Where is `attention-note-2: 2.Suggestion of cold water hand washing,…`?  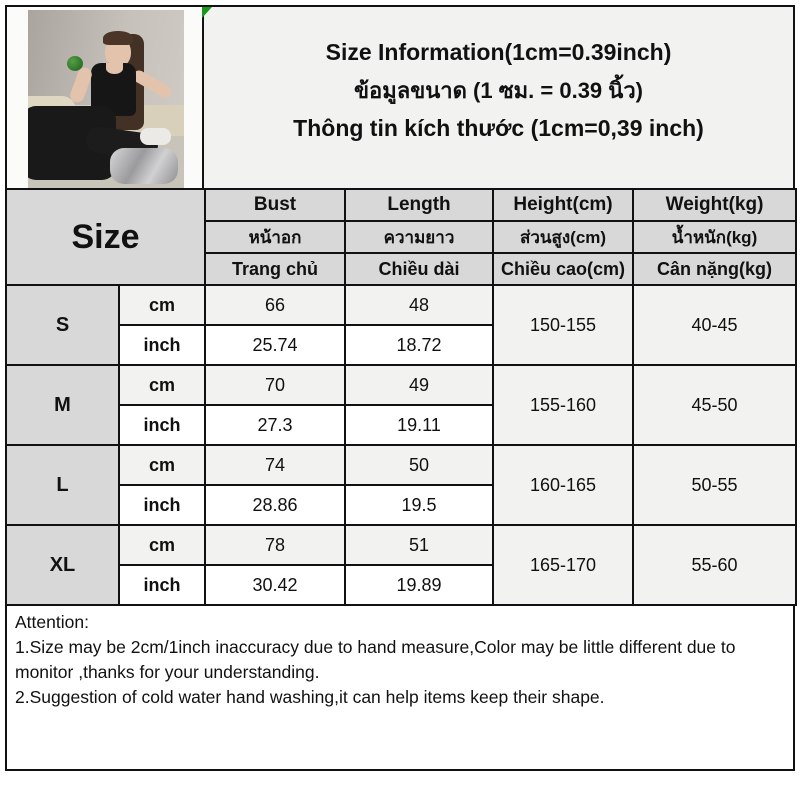 attention-note-2: 2.Suggestion of cold water hand washing,… is located at coordinates (310, 696).